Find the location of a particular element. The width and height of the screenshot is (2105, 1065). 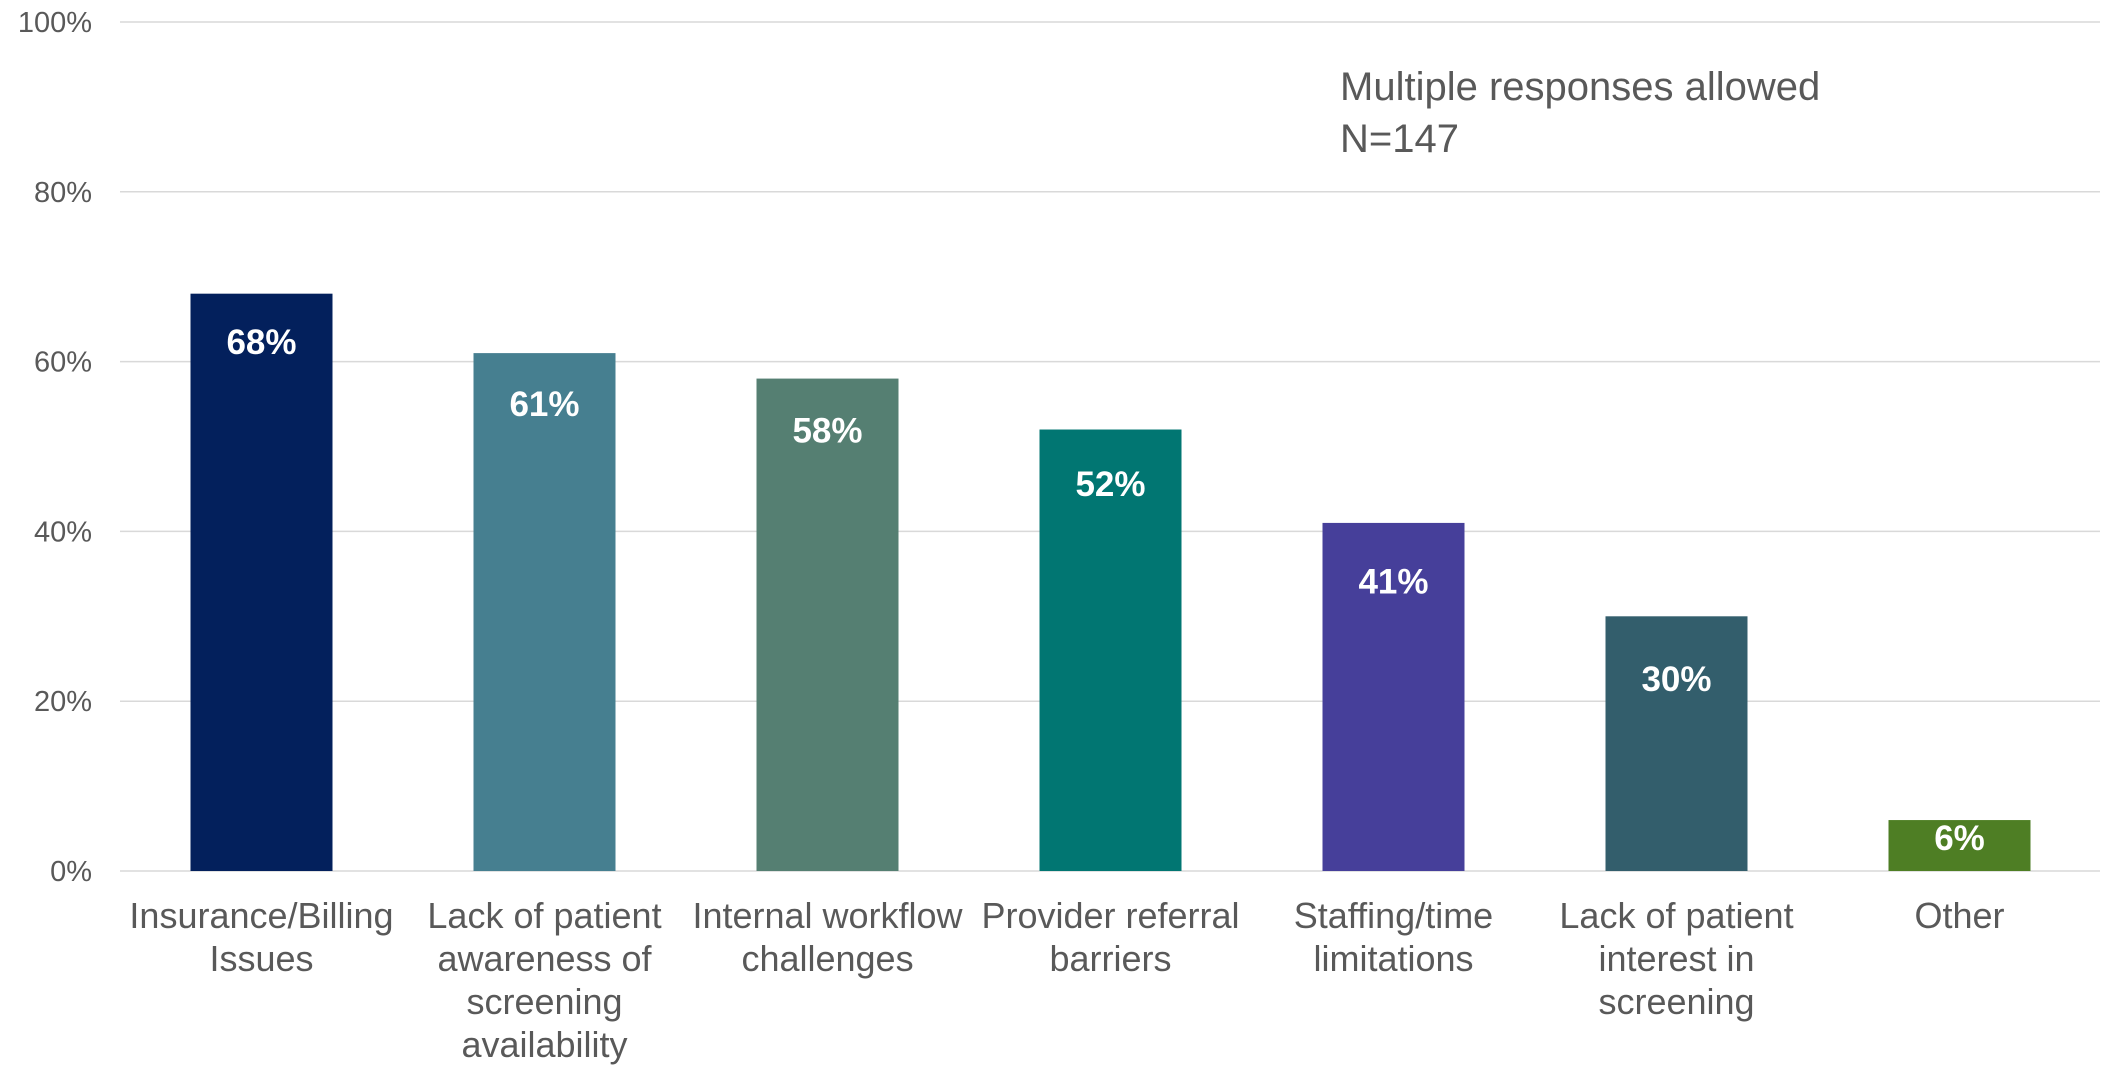

x-category-label: Provider referral barriers is located at coordinates (1110, 937).